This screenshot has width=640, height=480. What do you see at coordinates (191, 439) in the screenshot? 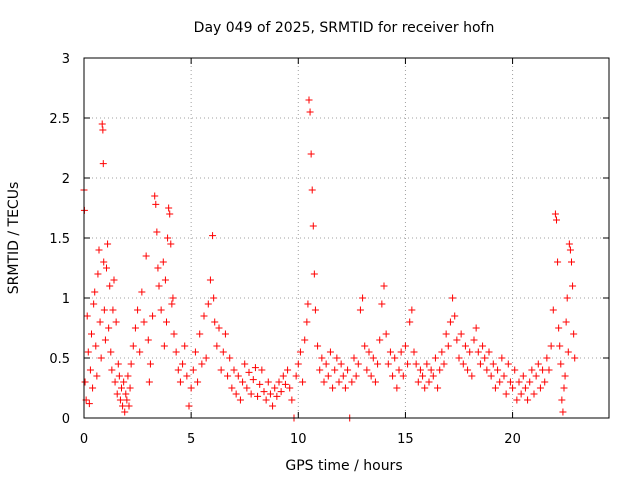
I see `x-tick-label: 5` at bounding box center [191, 439].